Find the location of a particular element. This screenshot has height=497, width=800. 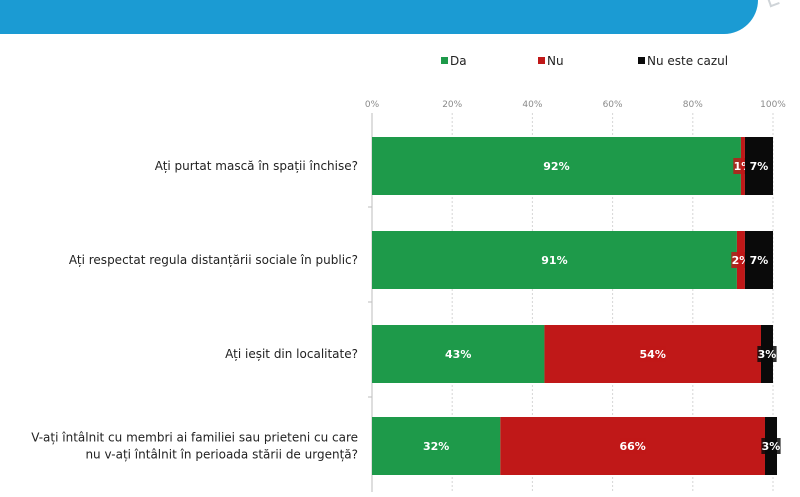

data-label: 32% is located at coordinates (436, 446).